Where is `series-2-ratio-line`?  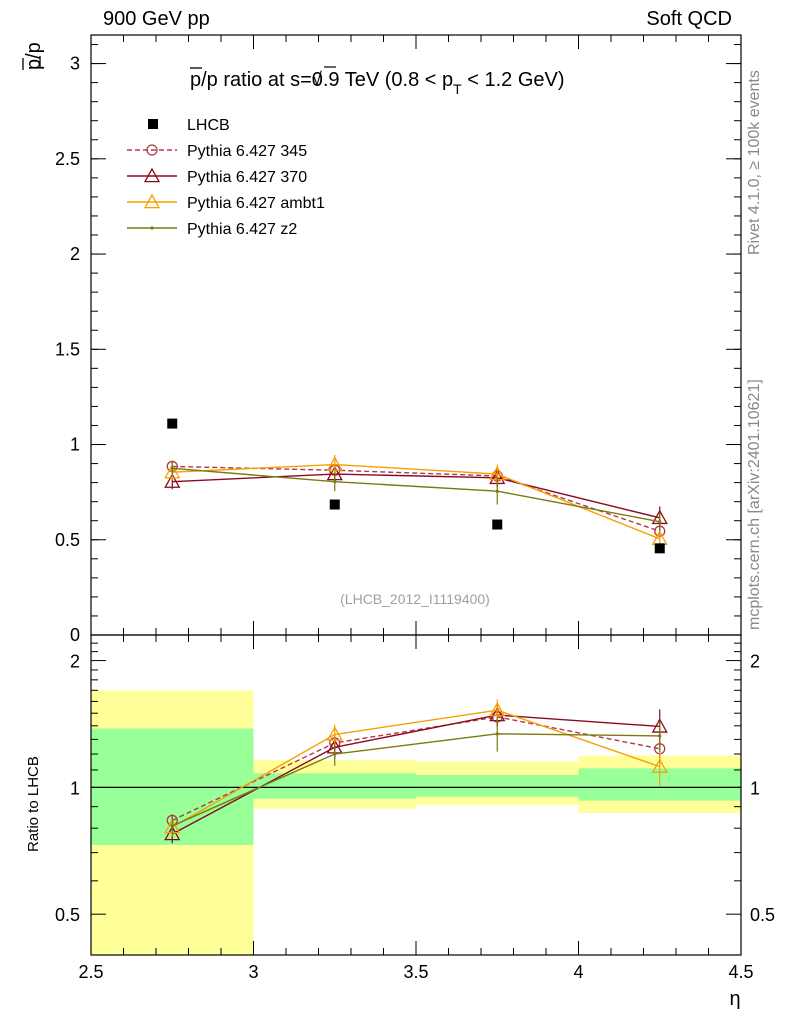 series-2-ratio-line is located at coordinates (415, 768).